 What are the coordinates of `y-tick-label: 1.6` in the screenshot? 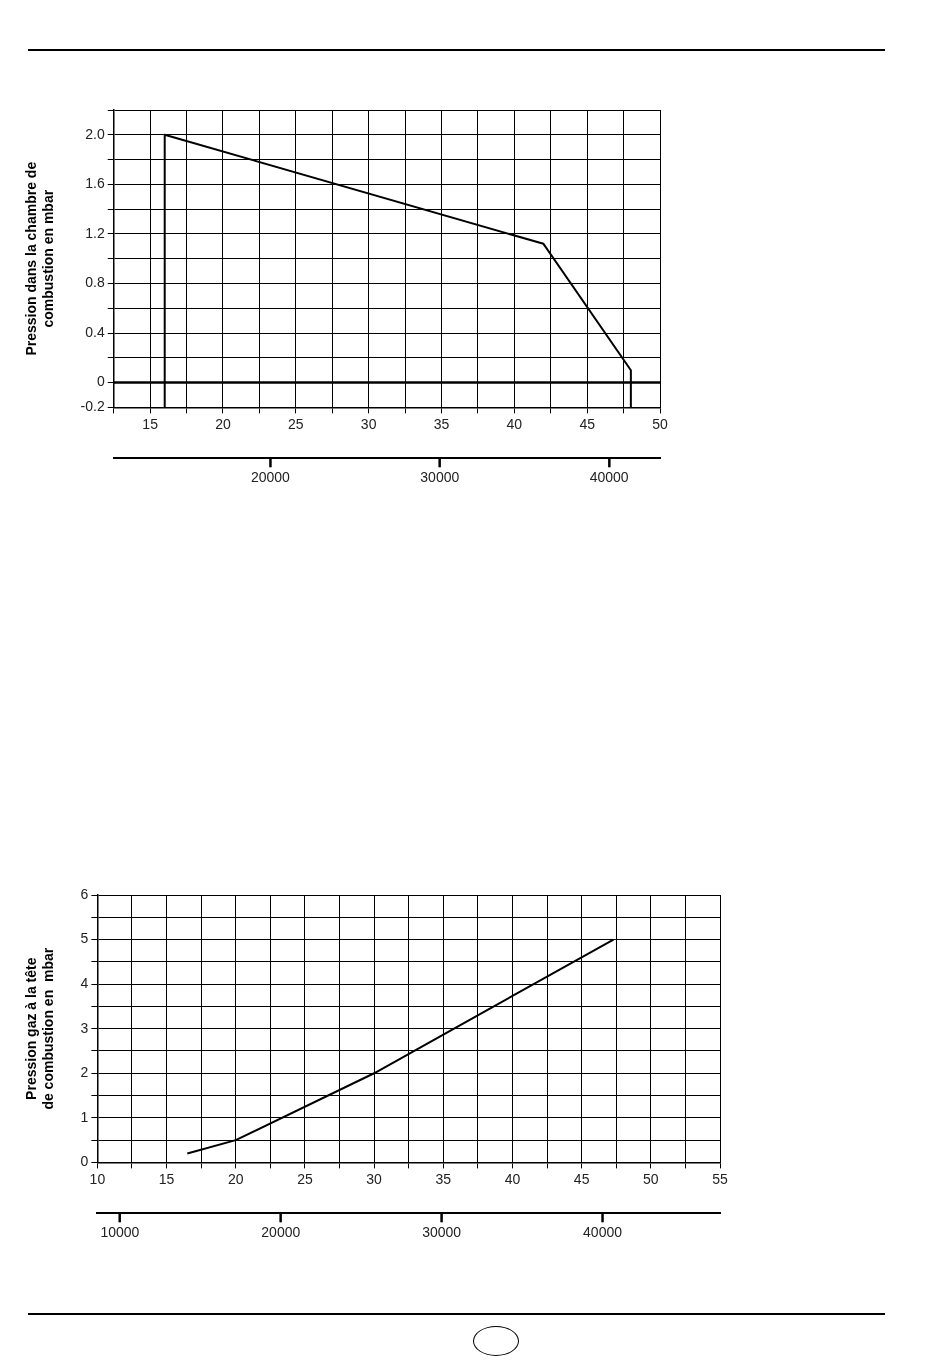 It's located at (95, 183).